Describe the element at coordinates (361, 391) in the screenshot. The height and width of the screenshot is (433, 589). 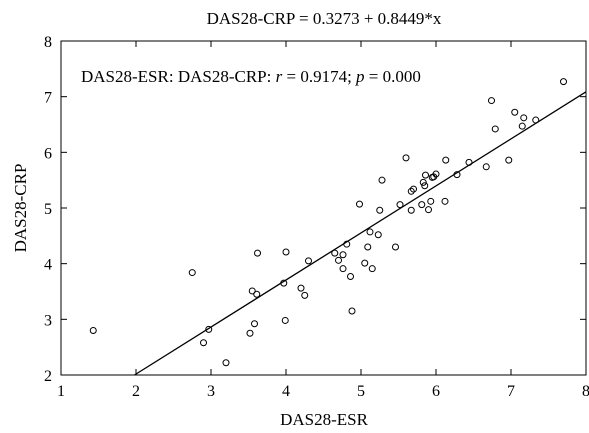
I see `x-tick-label: 5` at that location.